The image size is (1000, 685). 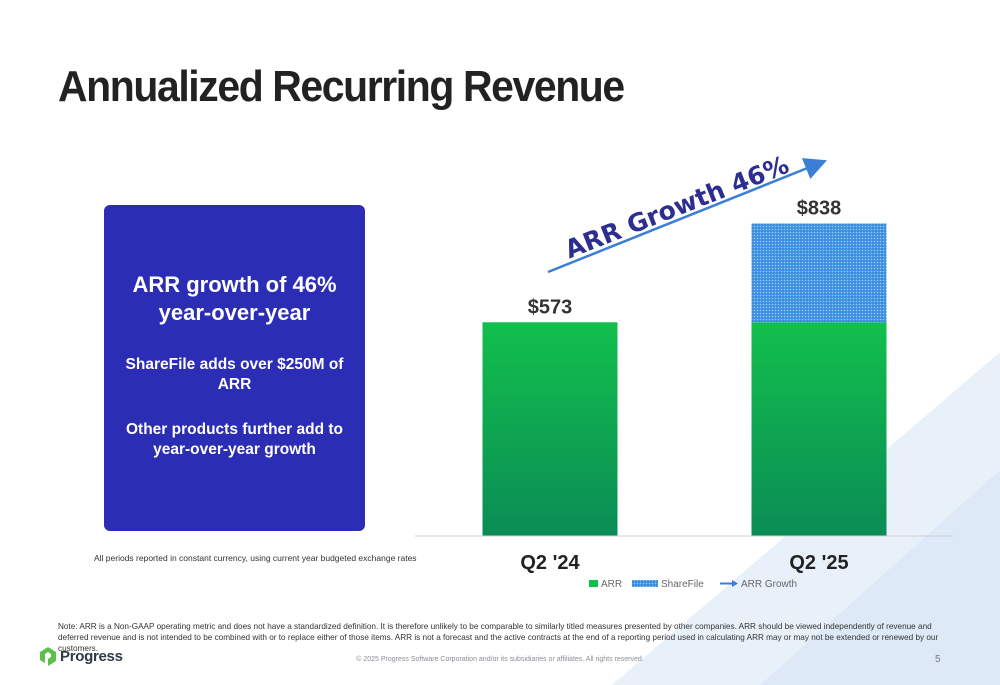 I want to click on legend-label-arr: ARR, so click(x=611, y=584).